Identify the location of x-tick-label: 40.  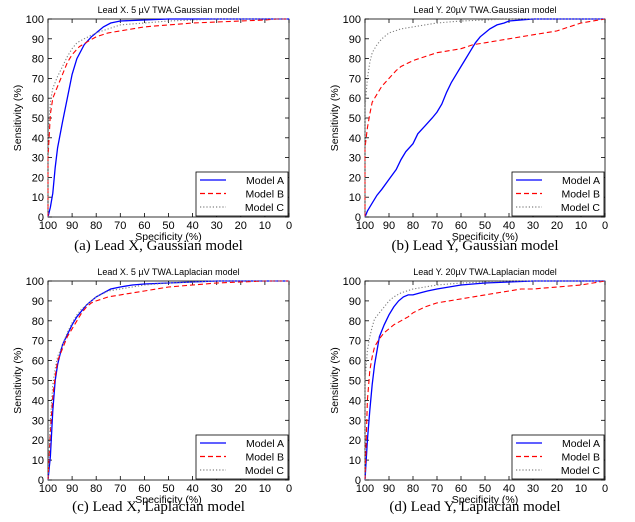
(509, 226).